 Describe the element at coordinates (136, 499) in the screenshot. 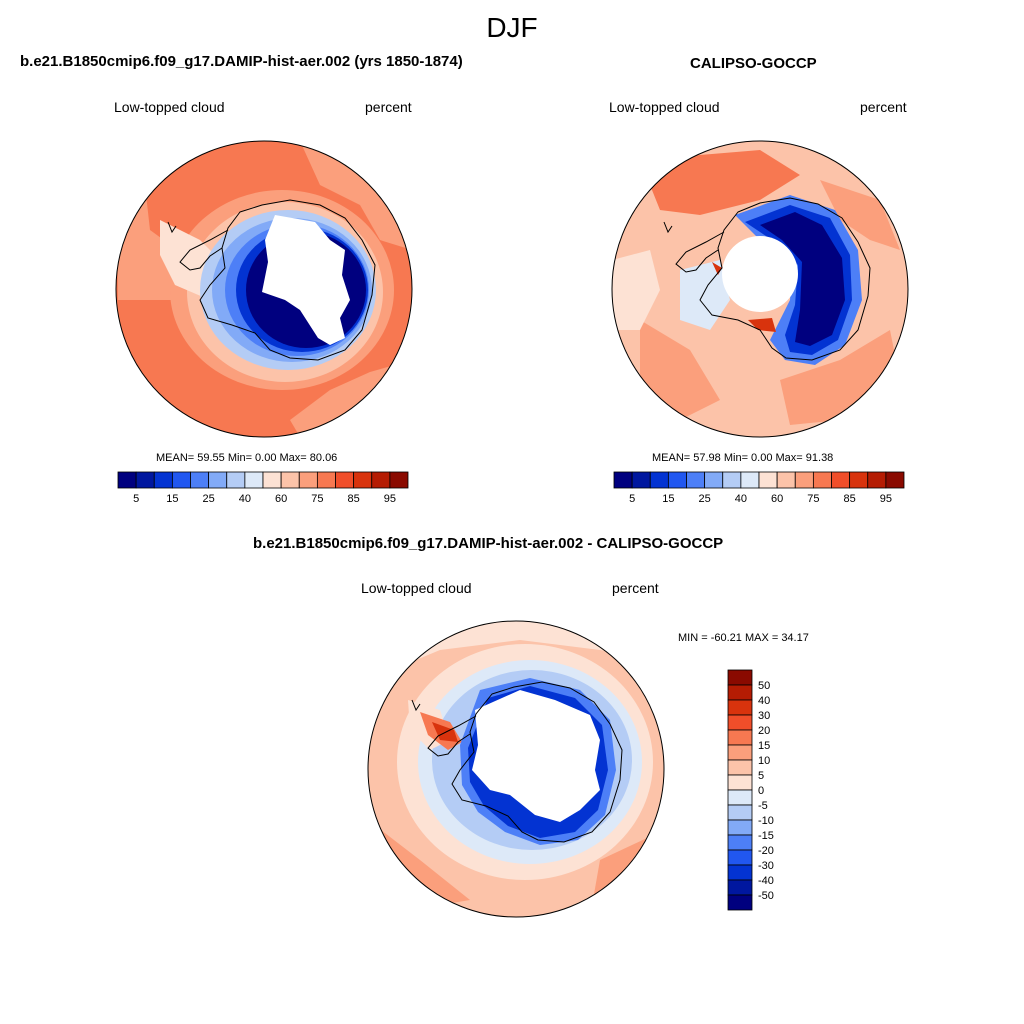

I see `panel1-colorbar-tick-label: 5` at that location.